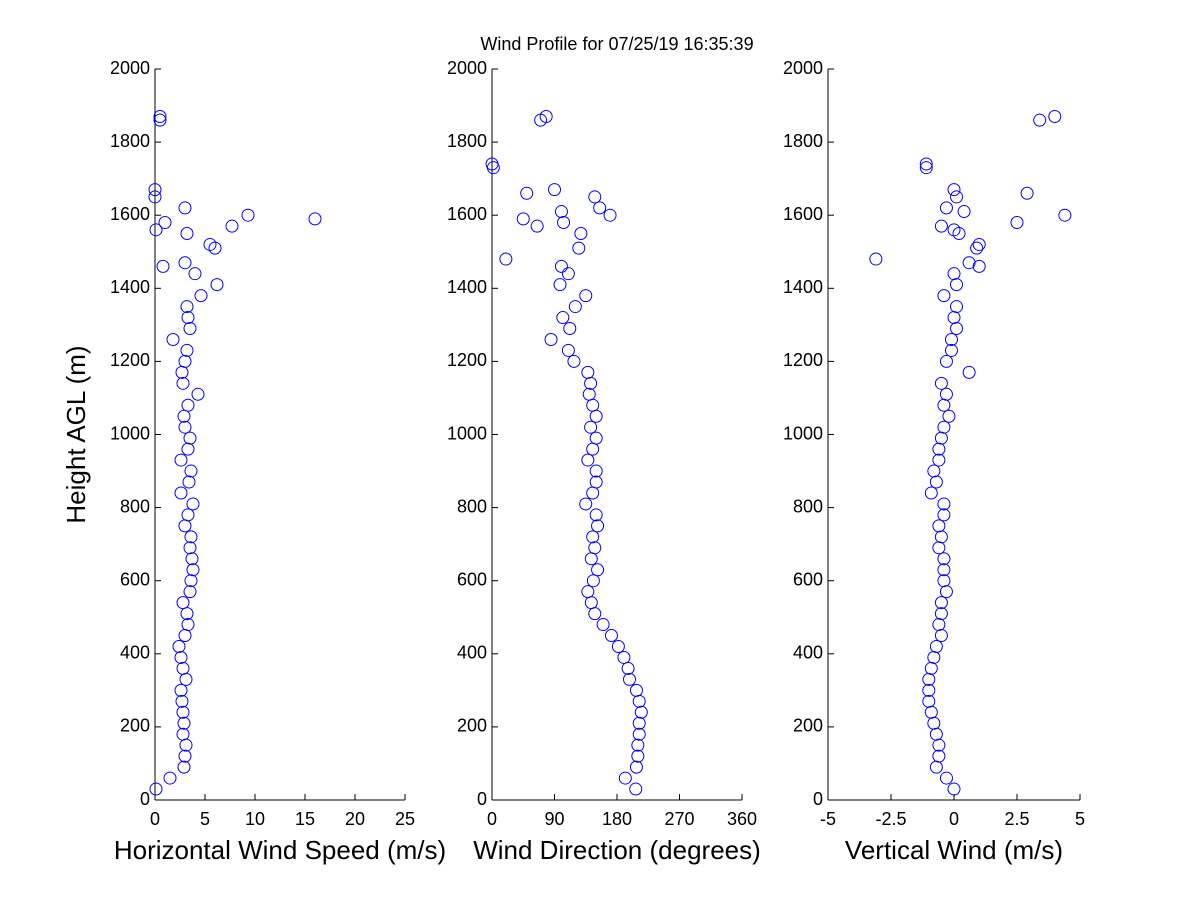 This screenshot has height=900, width=1200. I want to click on x-tick-label: 2.5, so click(1016, 819).